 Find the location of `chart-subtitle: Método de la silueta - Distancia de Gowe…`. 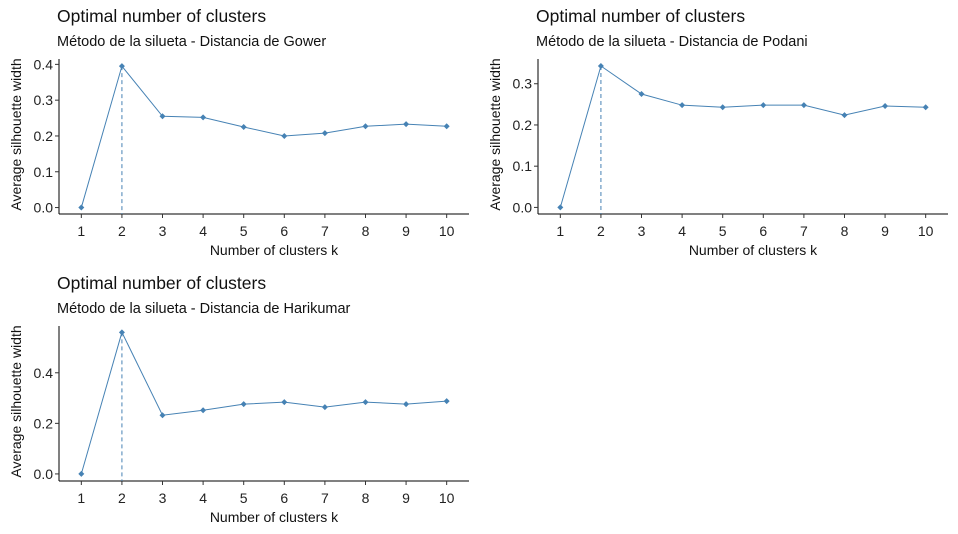

chart-subtitle: Método de la silueta - Distancia de Gowe… is located at coordinates (192, 42).